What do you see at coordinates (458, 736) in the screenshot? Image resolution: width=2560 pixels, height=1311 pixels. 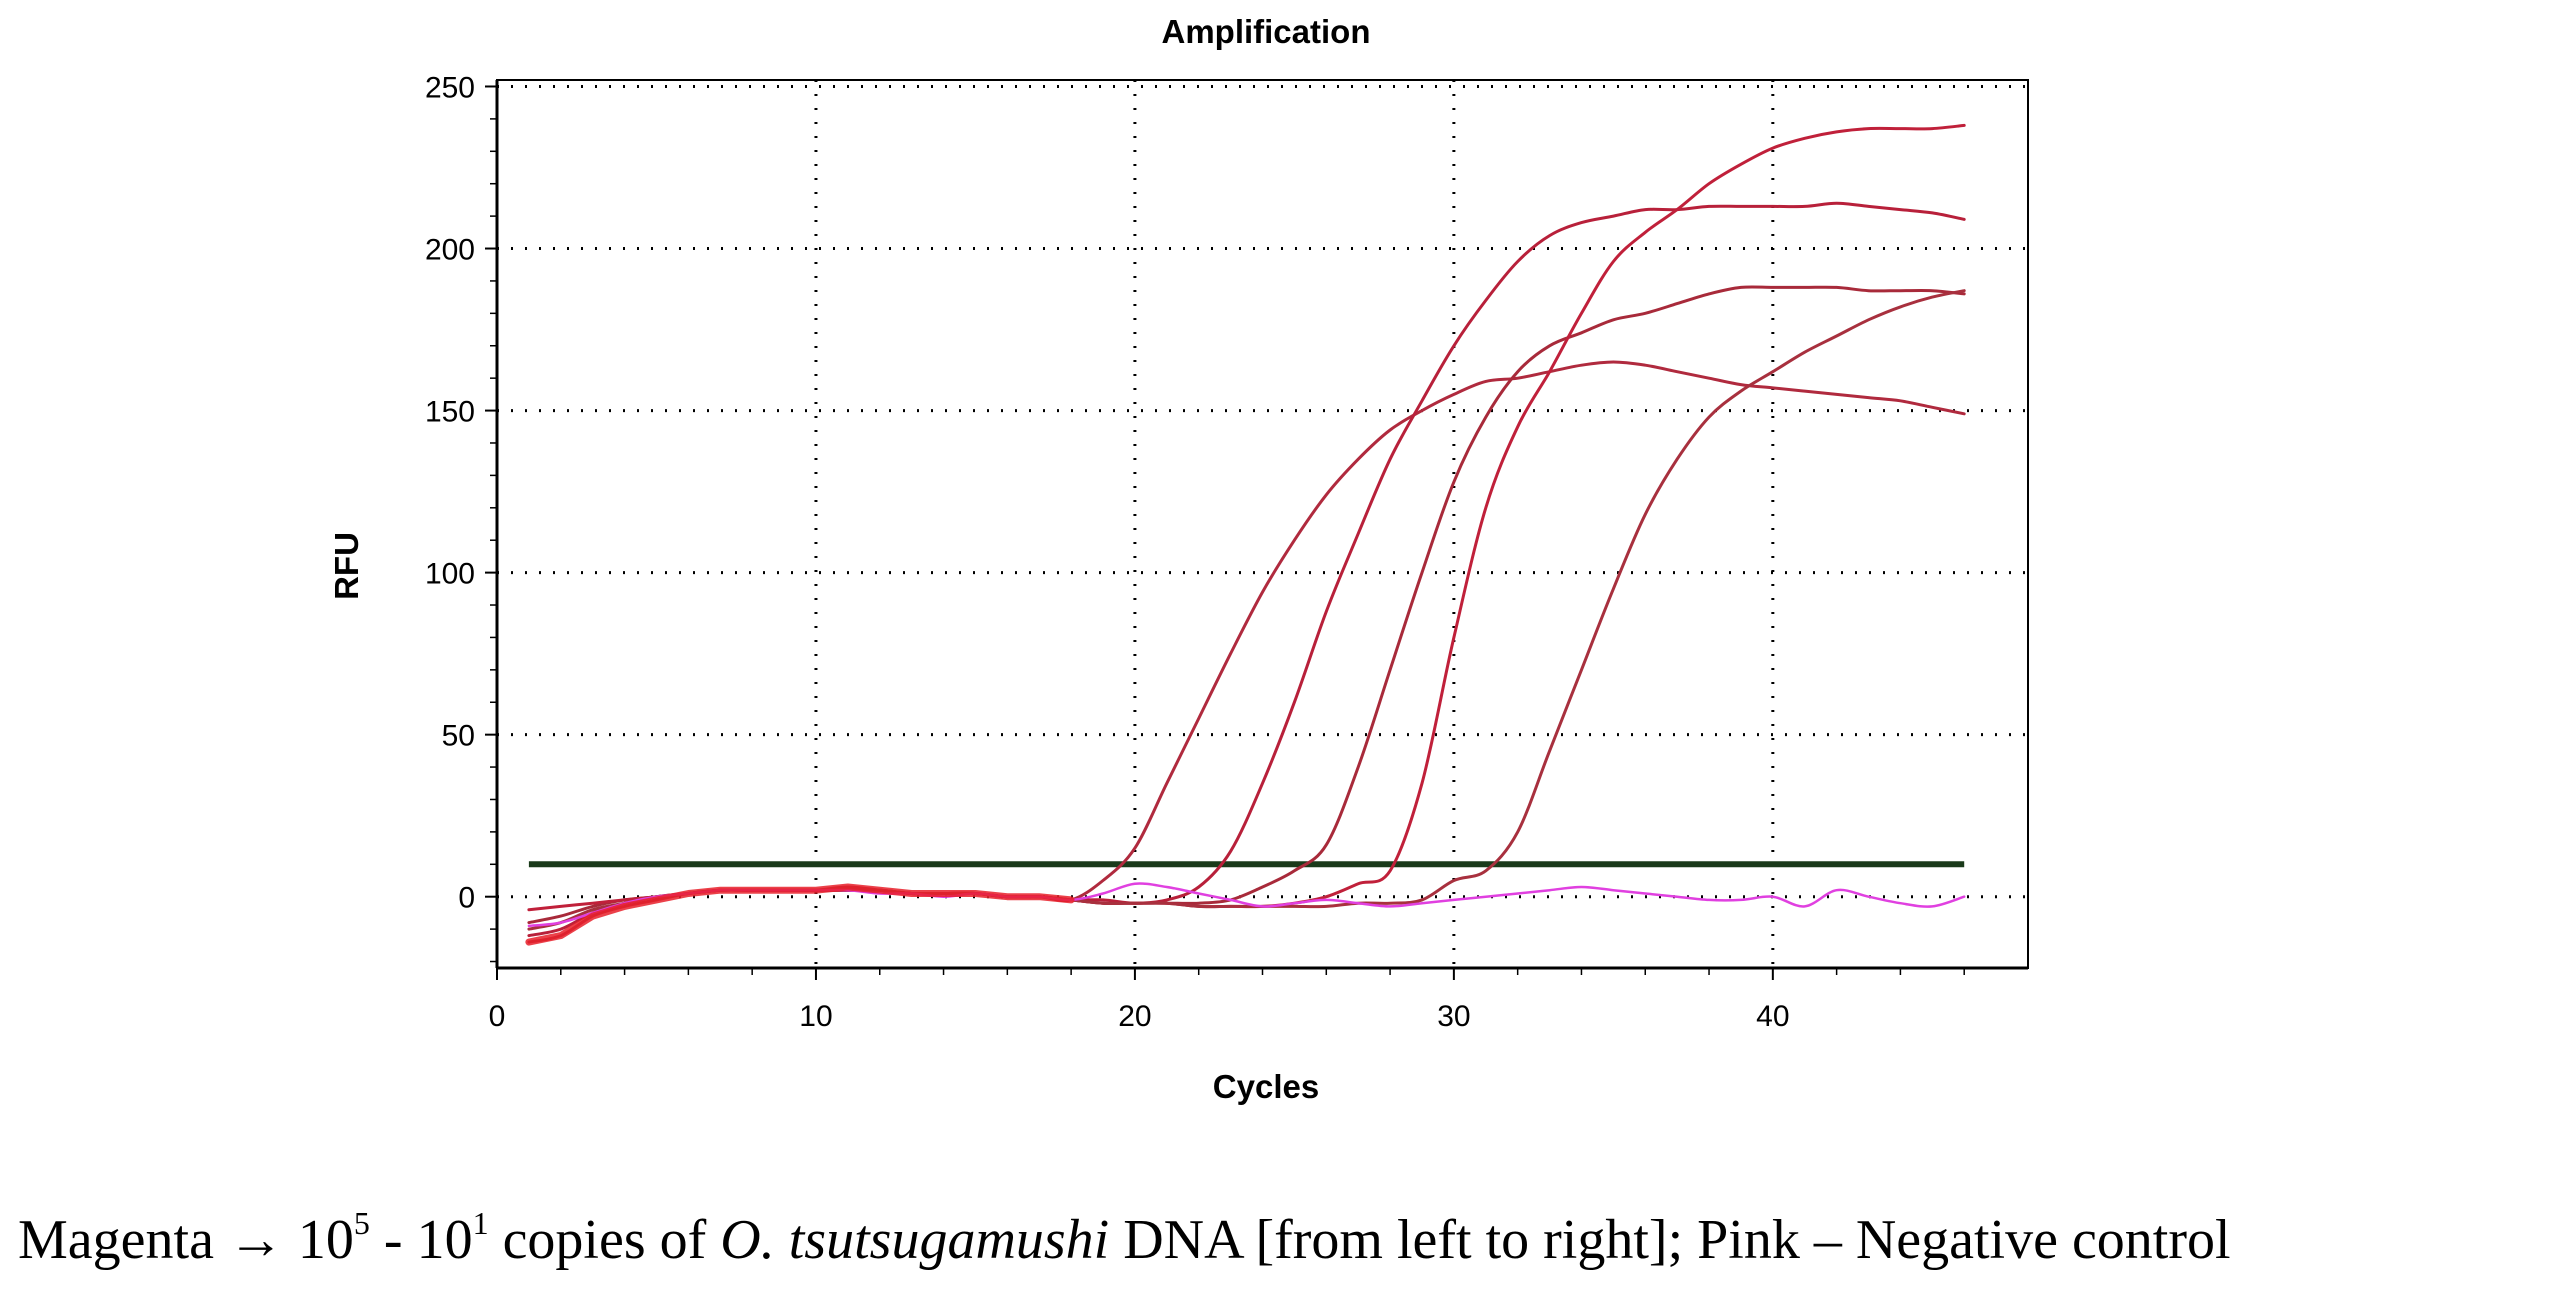 I see `y-tick-label: 50` at bounding box center [458, 736].